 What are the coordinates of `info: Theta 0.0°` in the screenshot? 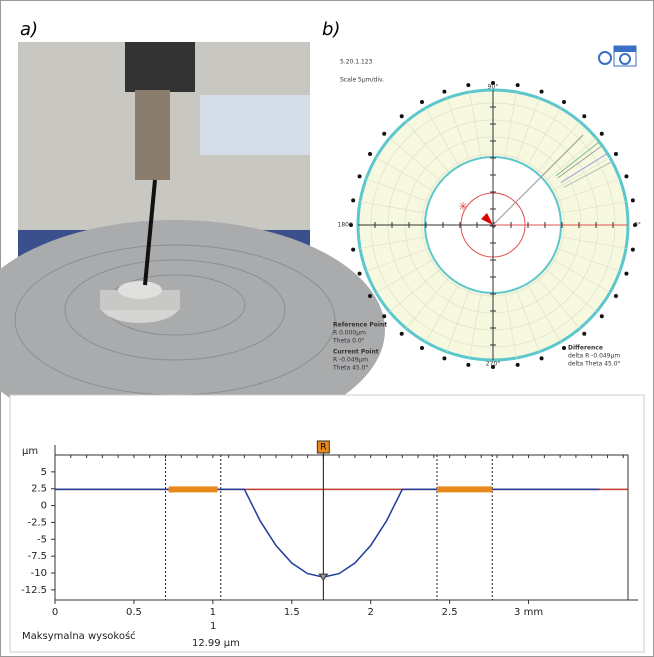 It's located at (348, 341).